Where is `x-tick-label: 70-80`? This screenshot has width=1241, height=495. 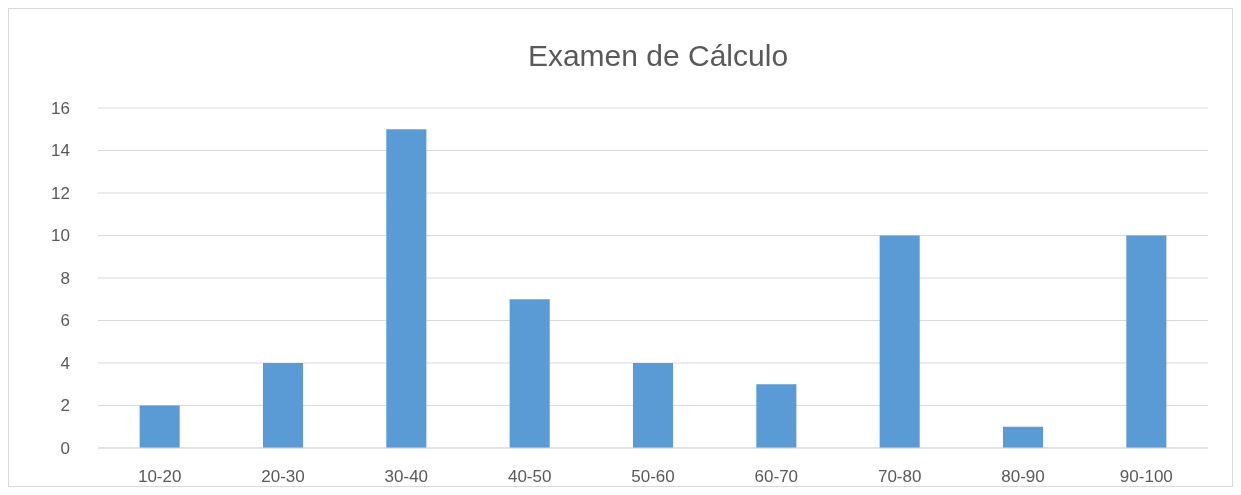
x-tick-label: 70-80 is located at coordinates (899, 476).